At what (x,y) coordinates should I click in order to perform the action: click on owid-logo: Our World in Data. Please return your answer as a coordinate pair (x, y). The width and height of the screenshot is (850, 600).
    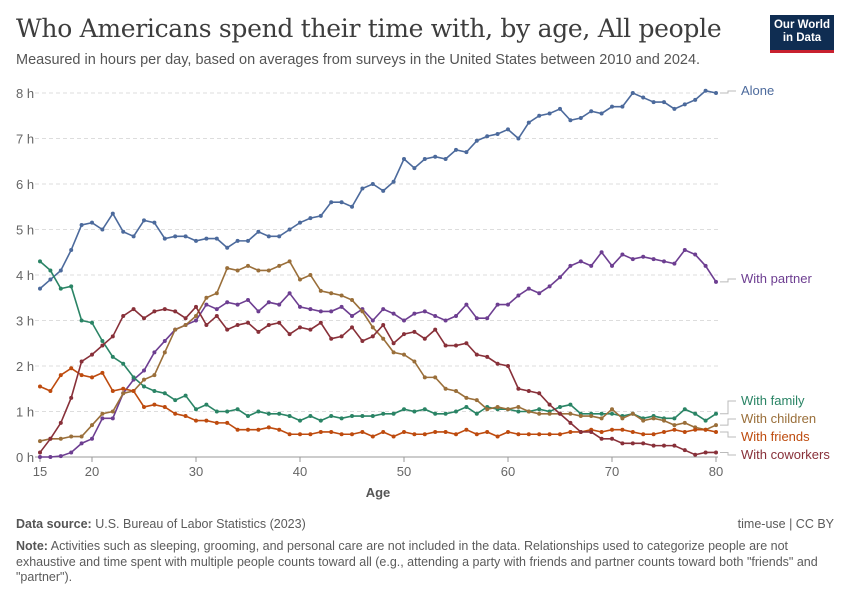
    Looking at the image, I should click on (802, 34).